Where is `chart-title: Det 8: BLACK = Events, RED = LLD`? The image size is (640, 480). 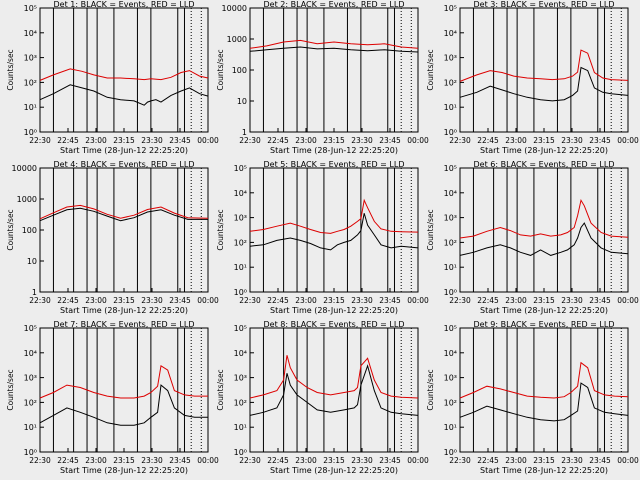 chart-title: Det 8: BLACK = Events, RED = LLD is located at coordinates (334, 324).